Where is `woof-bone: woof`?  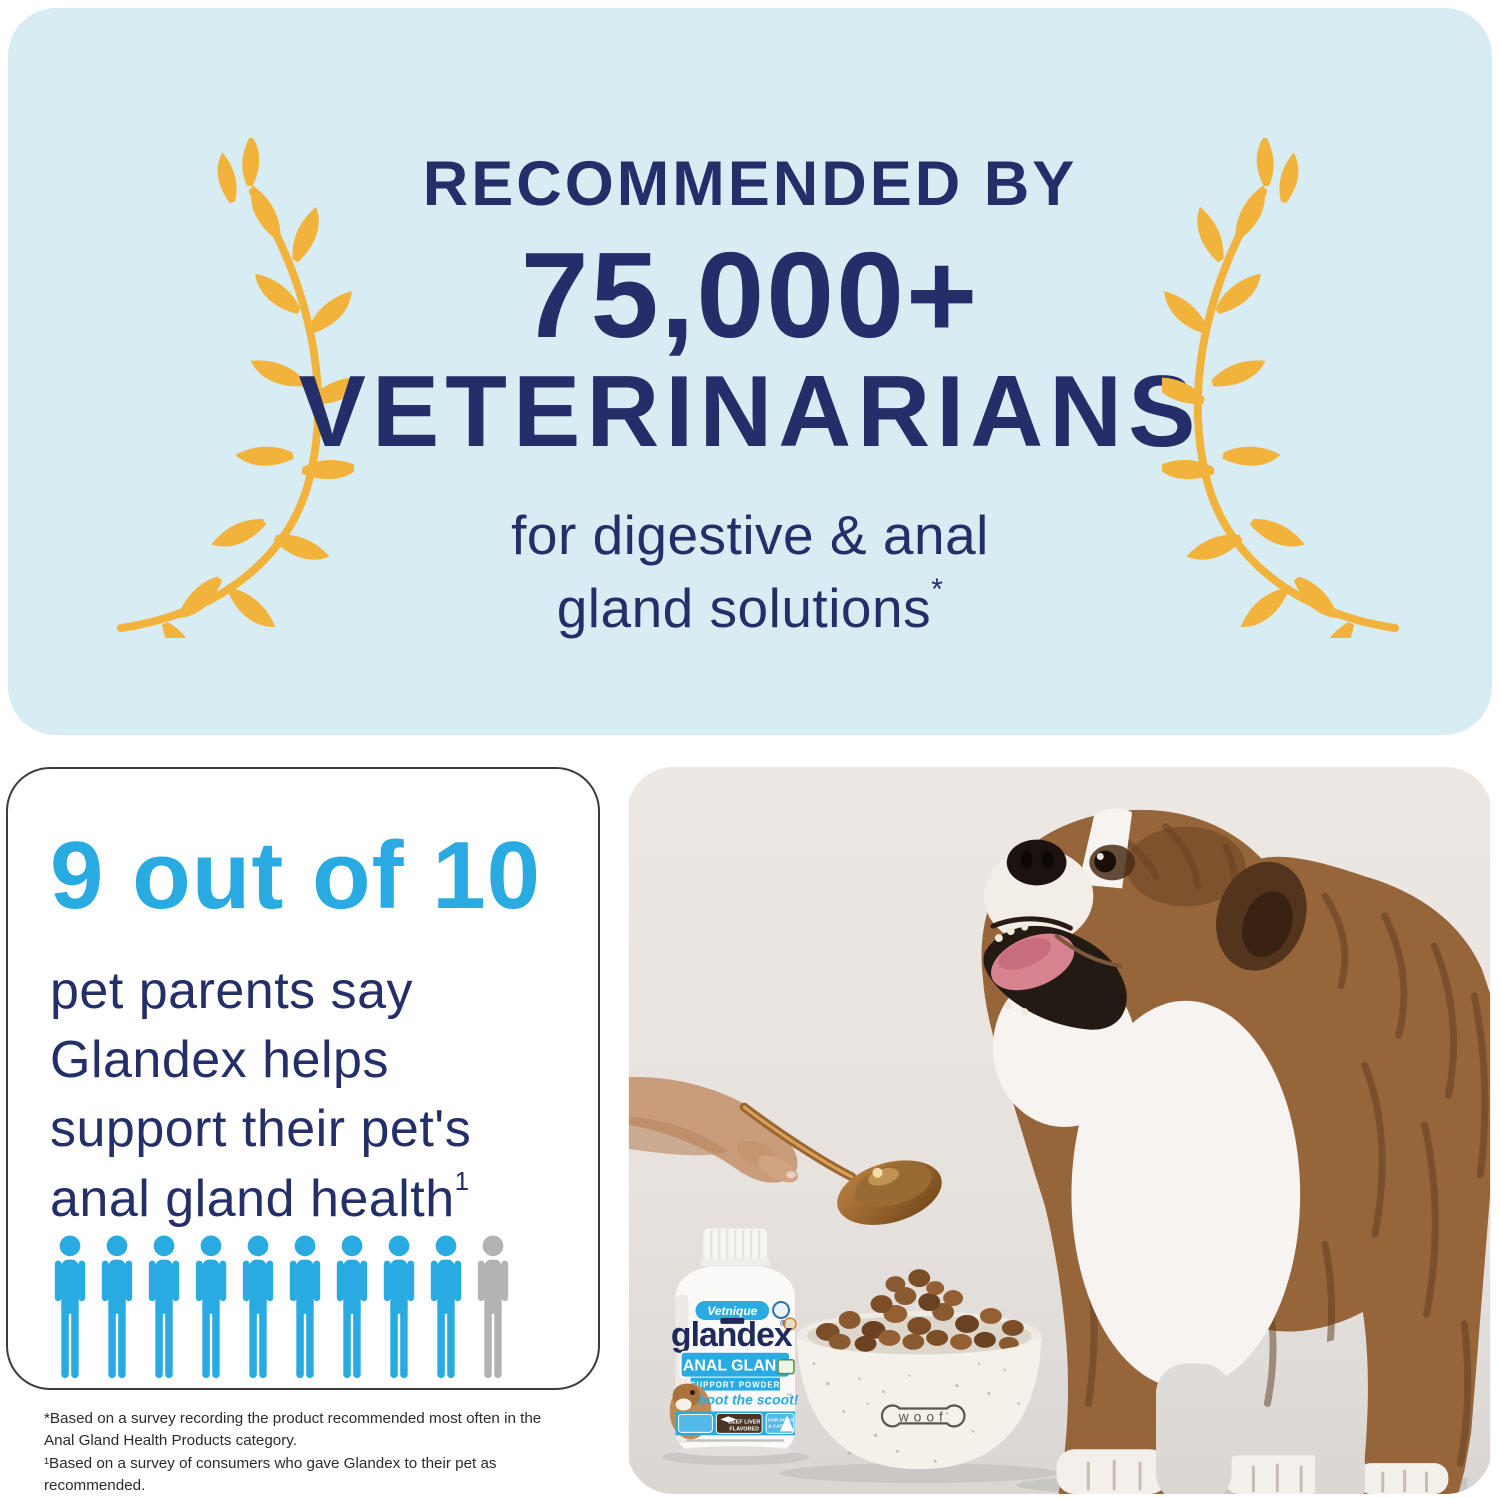
woof-bone: woof is located at coordinates (923, 1416).